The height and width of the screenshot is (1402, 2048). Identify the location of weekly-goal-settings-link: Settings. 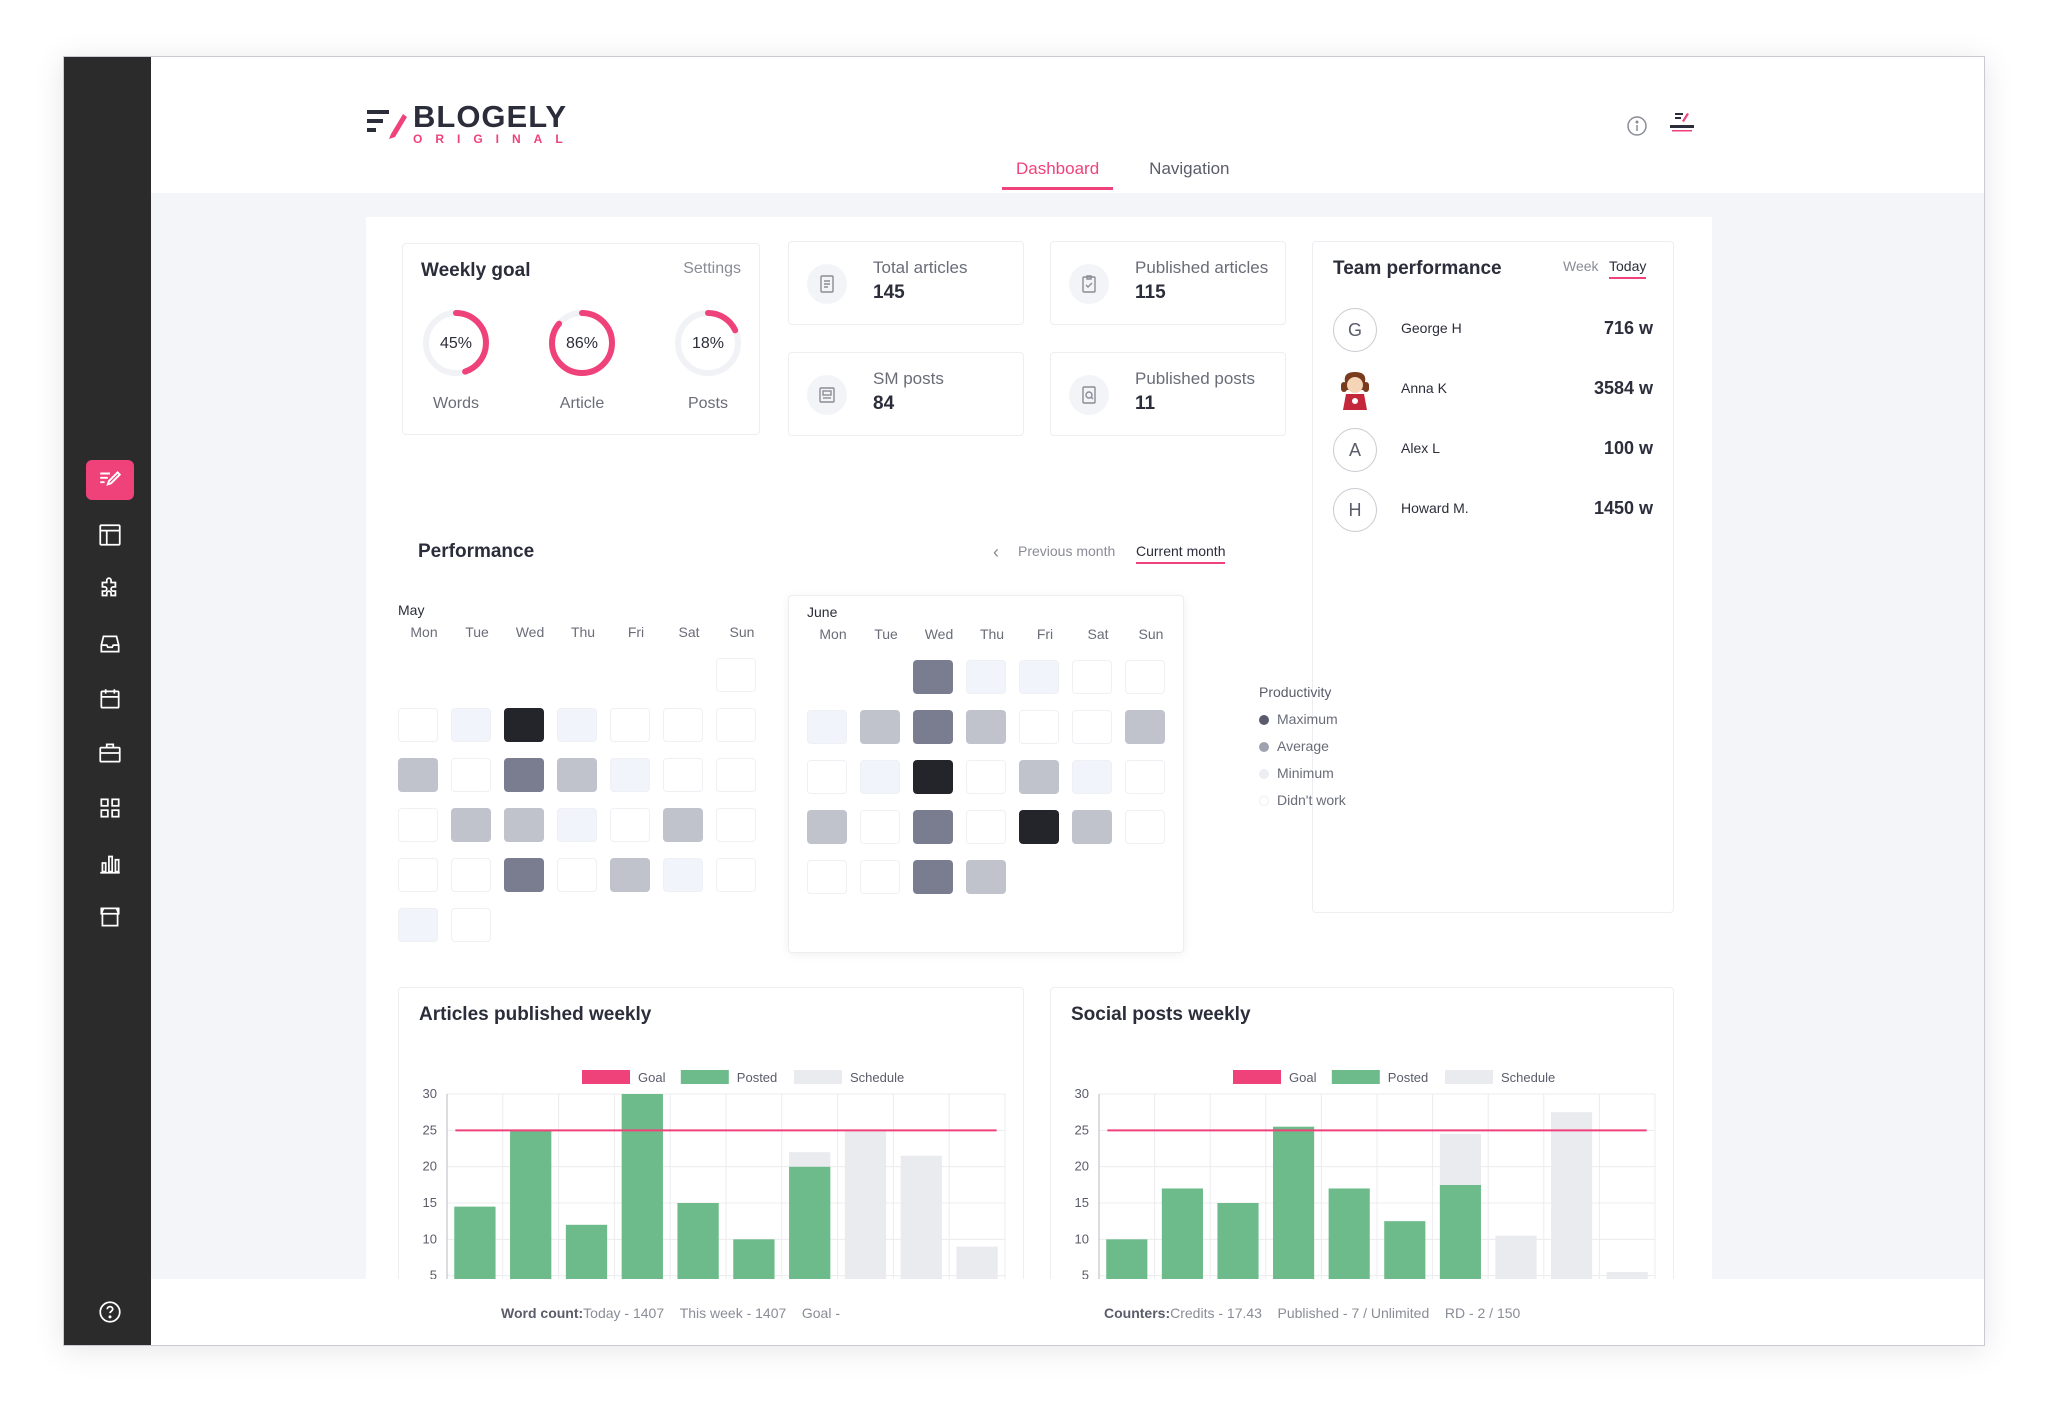
(712, 268).